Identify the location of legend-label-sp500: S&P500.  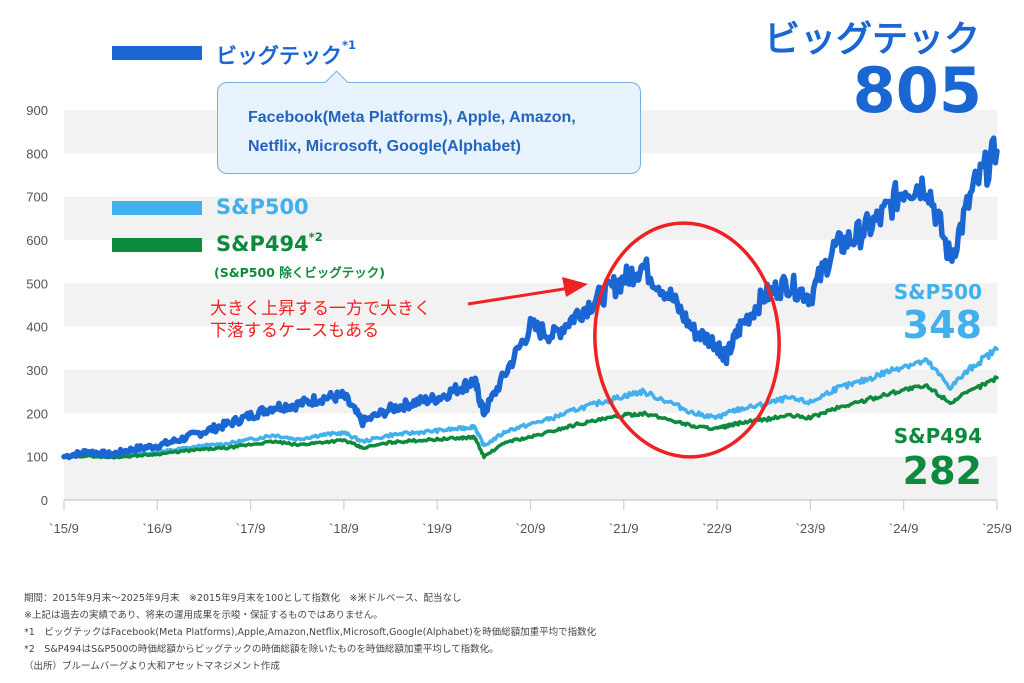
(262, 207).